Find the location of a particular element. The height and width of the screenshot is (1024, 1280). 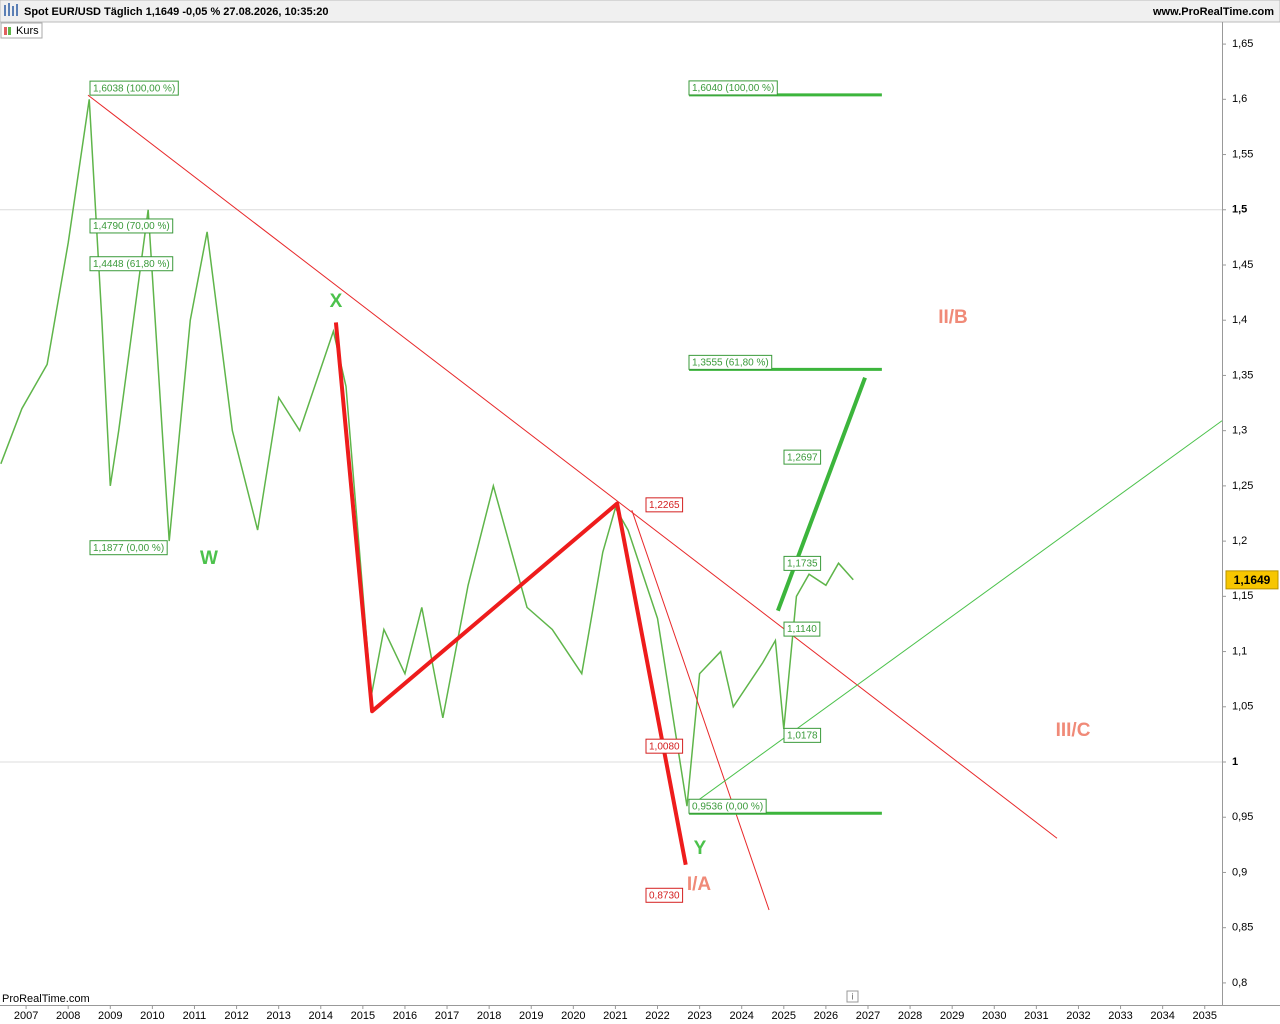

x-tick-label: 2018 is located at coordinates (489, 1016).